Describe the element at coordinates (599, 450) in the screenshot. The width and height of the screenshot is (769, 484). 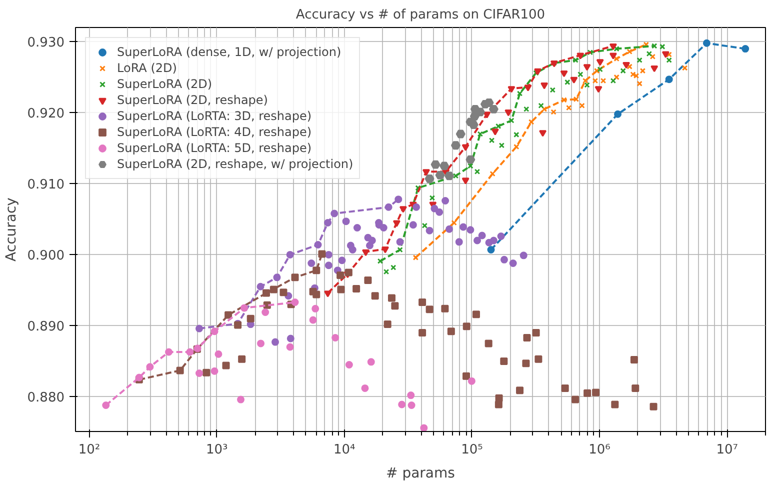
I see `x-tick-label: 10⁶` at that location.